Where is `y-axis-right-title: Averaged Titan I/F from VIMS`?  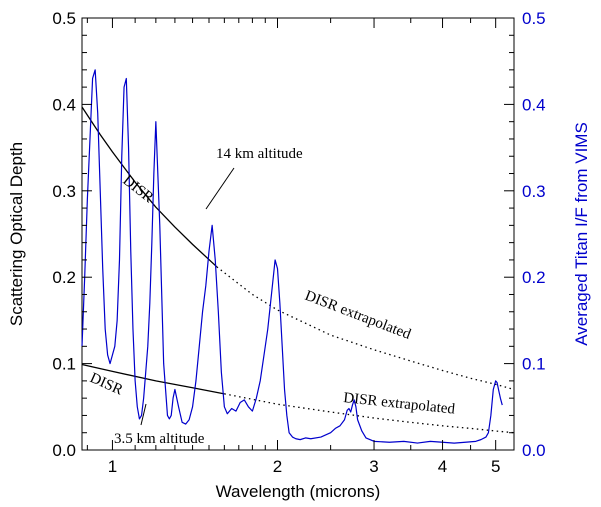 y-axis-right-title: Averaged Titan I/F from VIMS is located at coordinates (581, 234).